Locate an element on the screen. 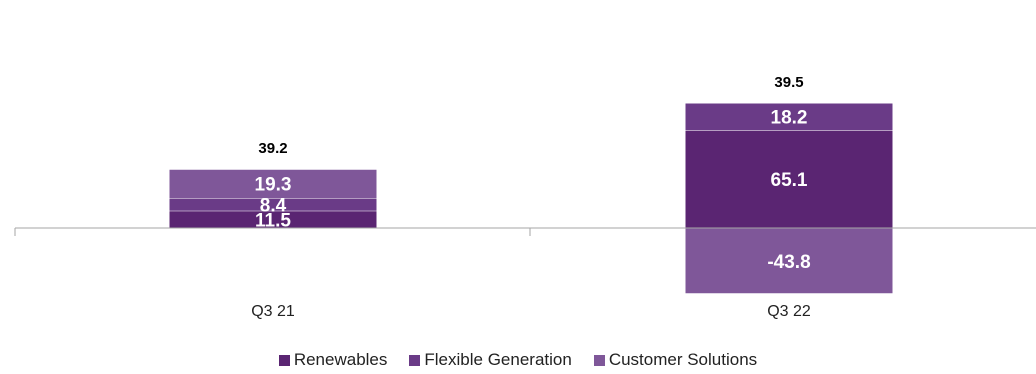 This screenshot has height=374, width=1036. data-label: 19.3 is located at coordinates (273, 185).